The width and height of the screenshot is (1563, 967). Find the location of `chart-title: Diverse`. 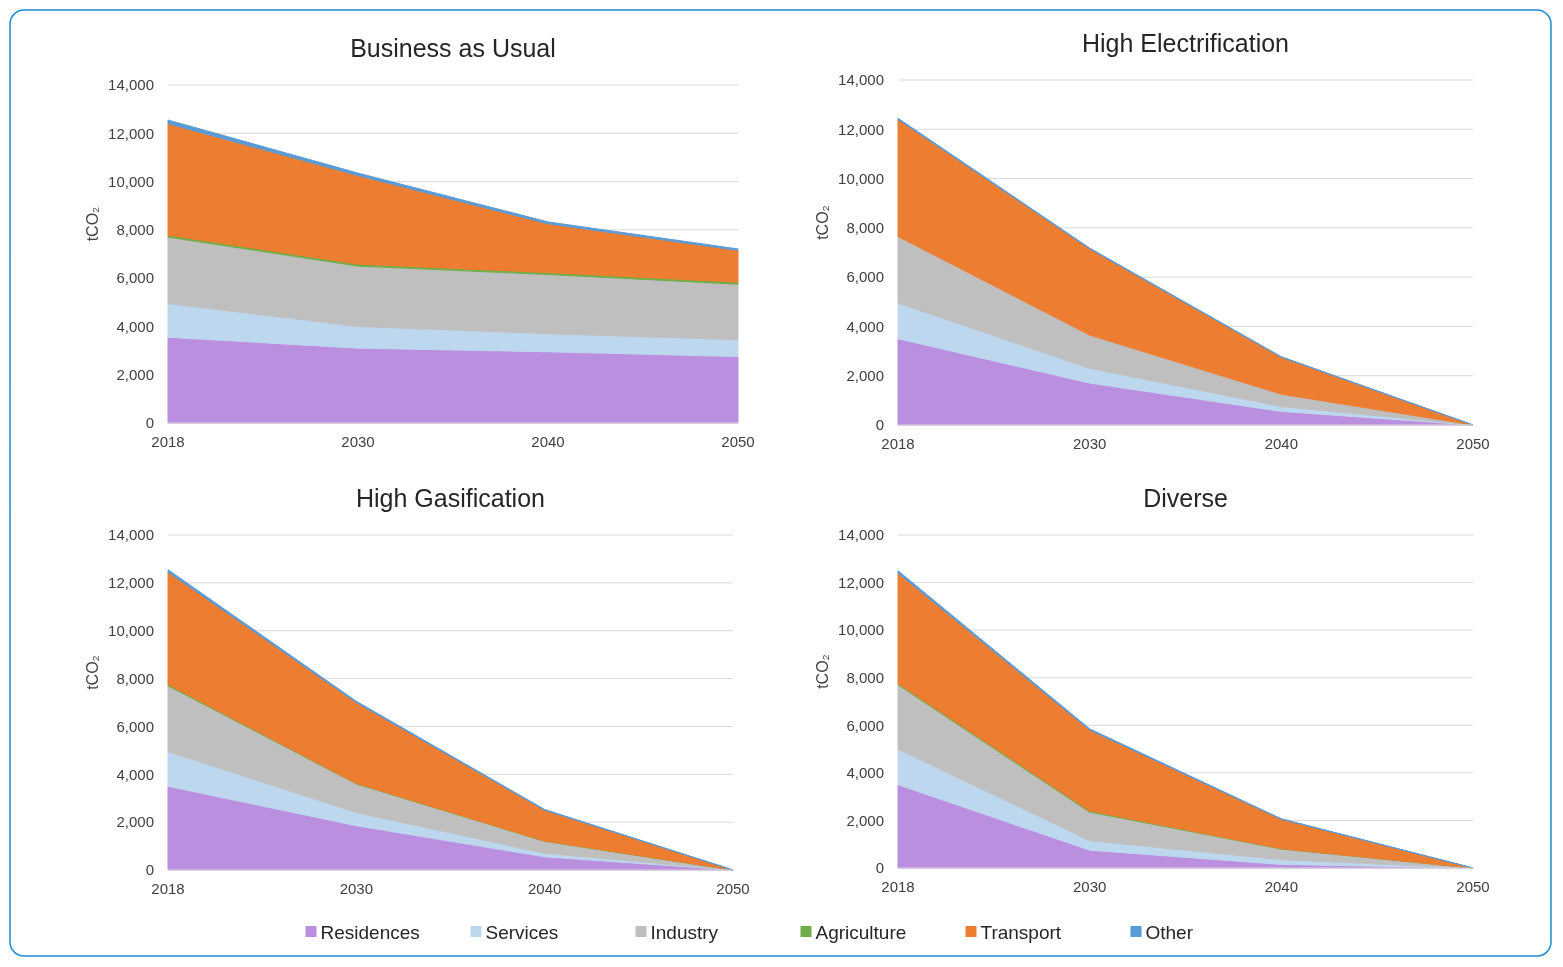

chart-title: Diverse is located at coordinates (1185, 498).